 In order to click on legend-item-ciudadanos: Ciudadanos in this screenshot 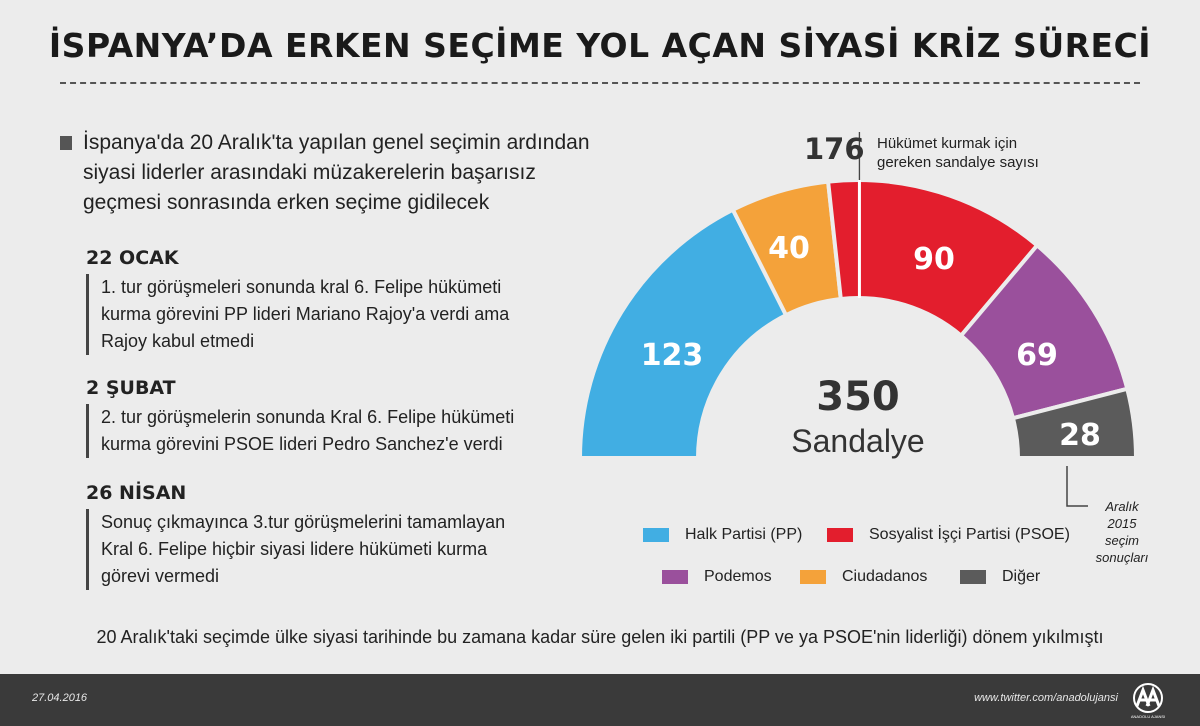, I will do `click(863, 577)`.